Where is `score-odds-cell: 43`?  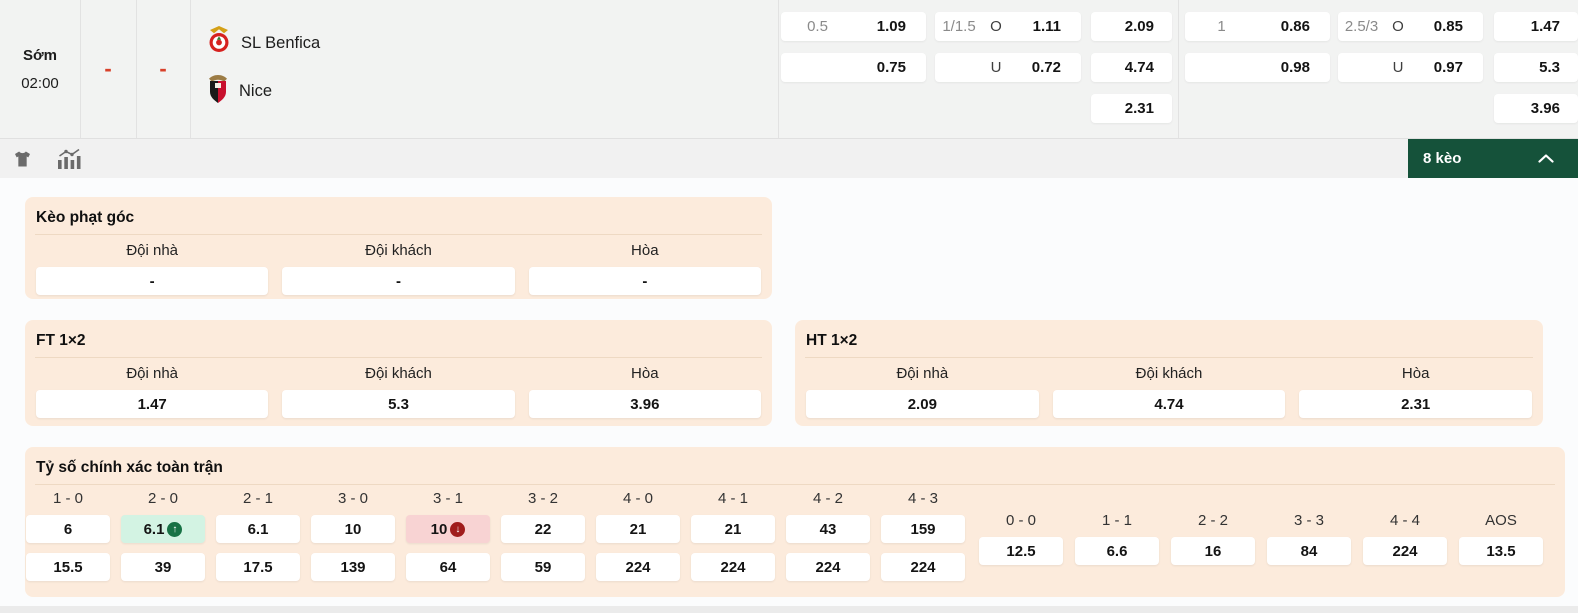 score-odds-cell: 43 is located at coordinates (828, 529).